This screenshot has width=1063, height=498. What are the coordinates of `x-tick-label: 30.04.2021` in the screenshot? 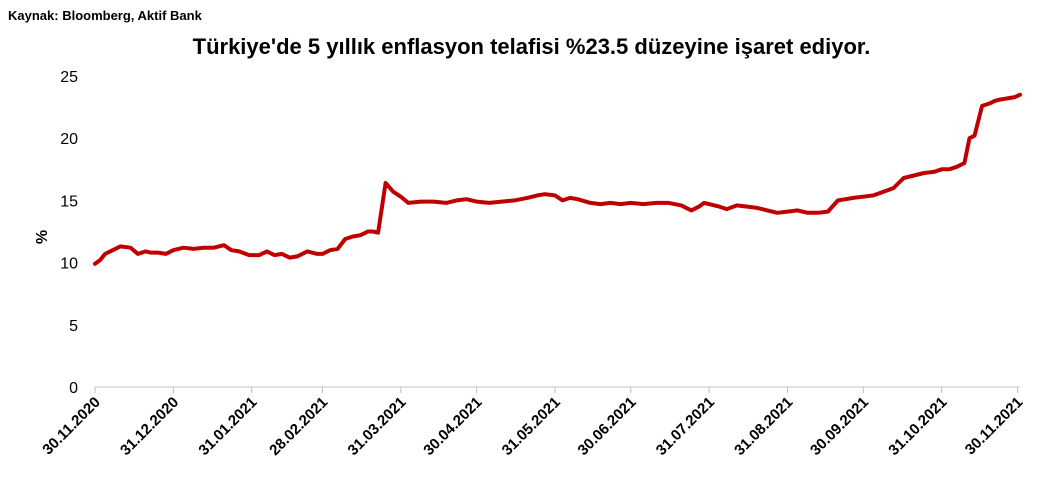 It's located at (452, 426).